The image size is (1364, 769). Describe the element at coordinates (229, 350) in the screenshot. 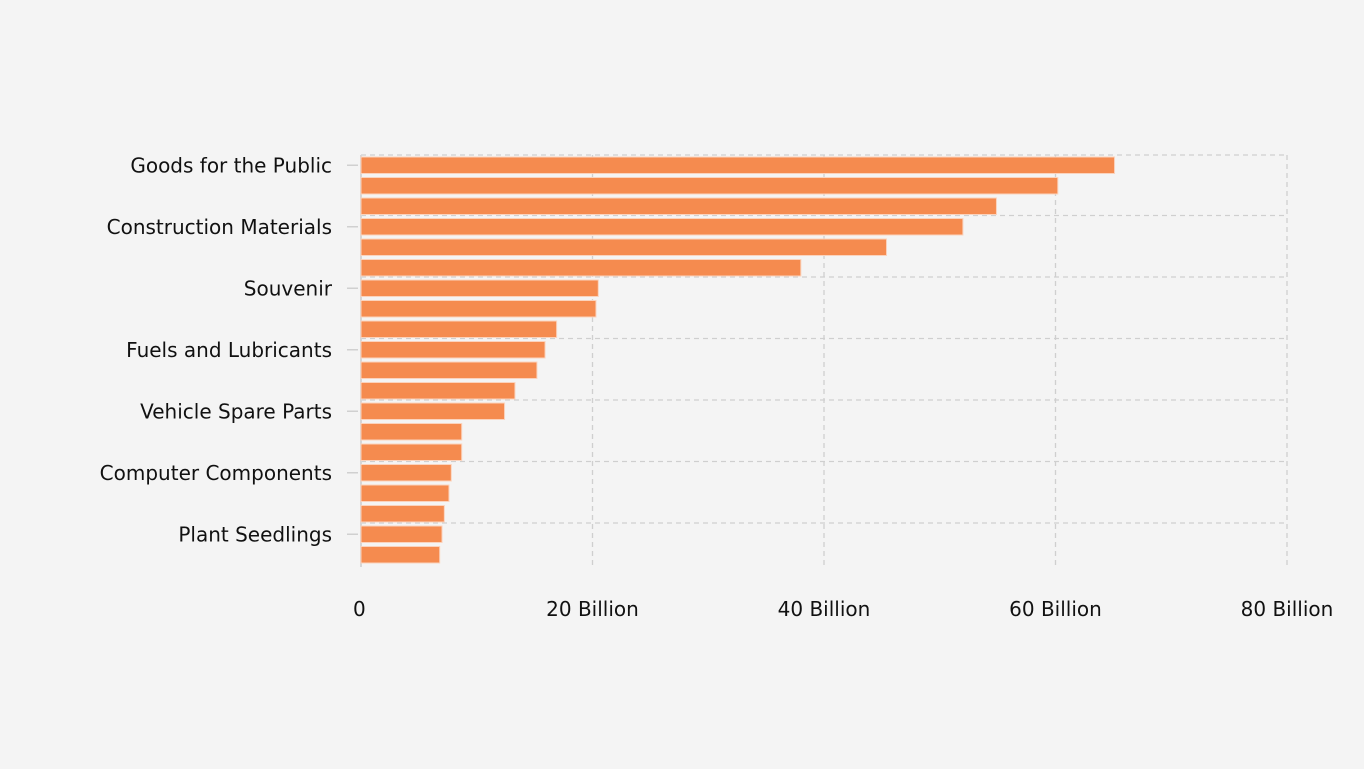

I see `y-tick-label: Fuels and Lubricants` at that location.